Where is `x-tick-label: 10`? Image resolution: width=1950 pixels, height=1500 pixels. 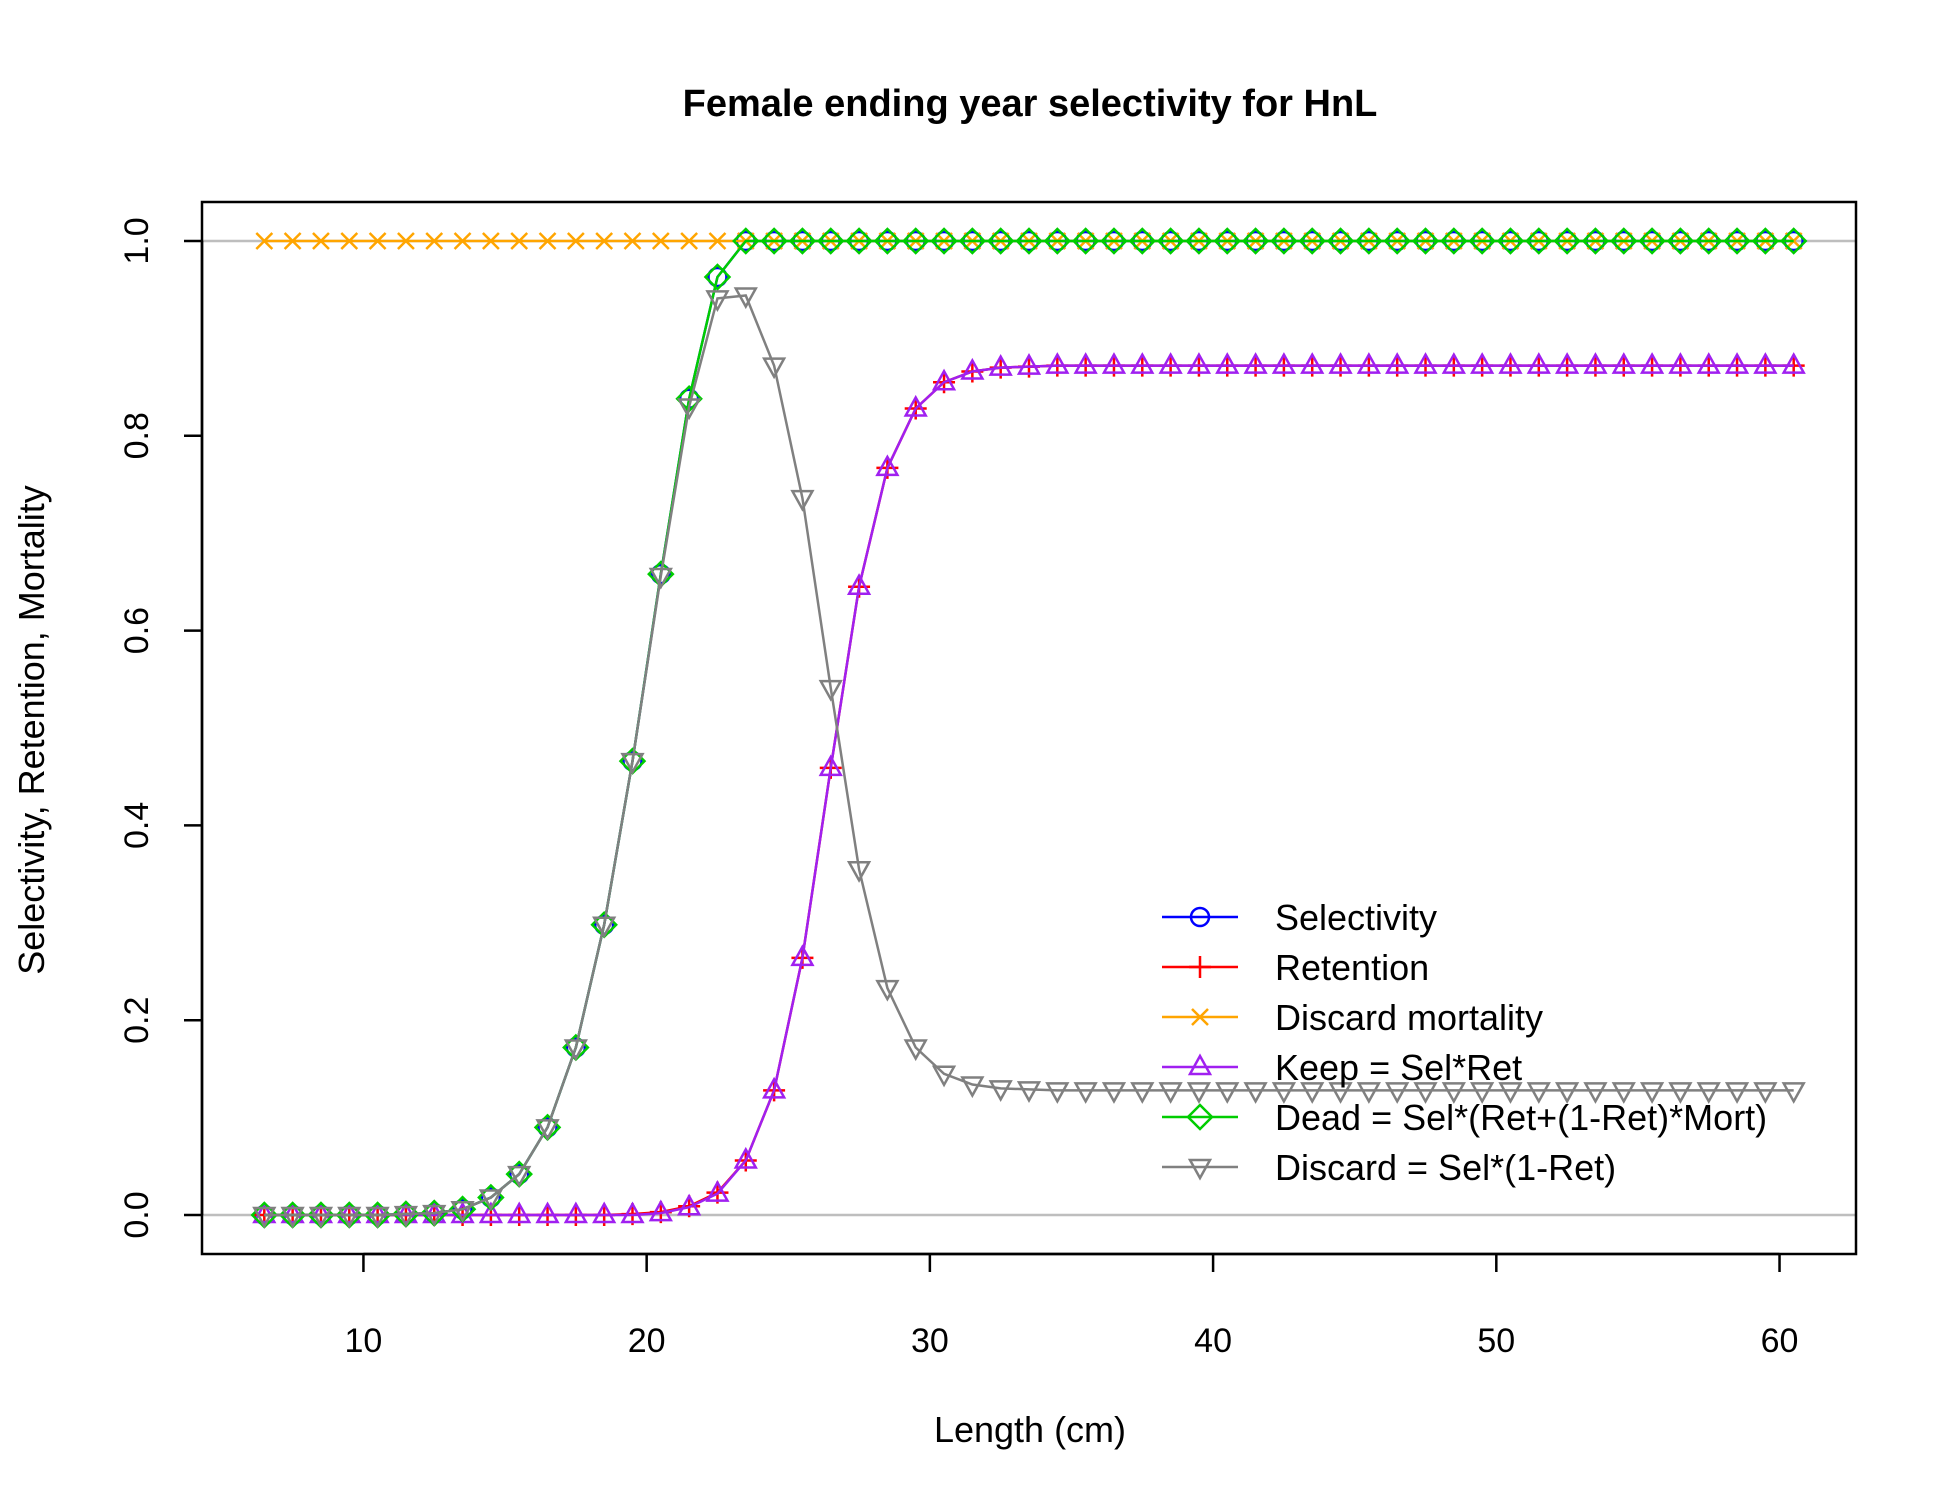 x-tick-label: 10 is located at coordinates (364, 1341).